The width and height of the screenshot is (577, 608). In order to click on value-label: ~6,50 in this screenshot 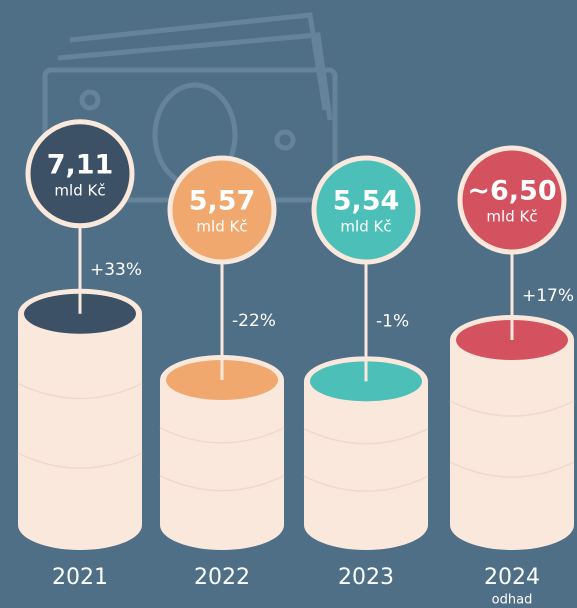, I will do `click(511, 191)`.